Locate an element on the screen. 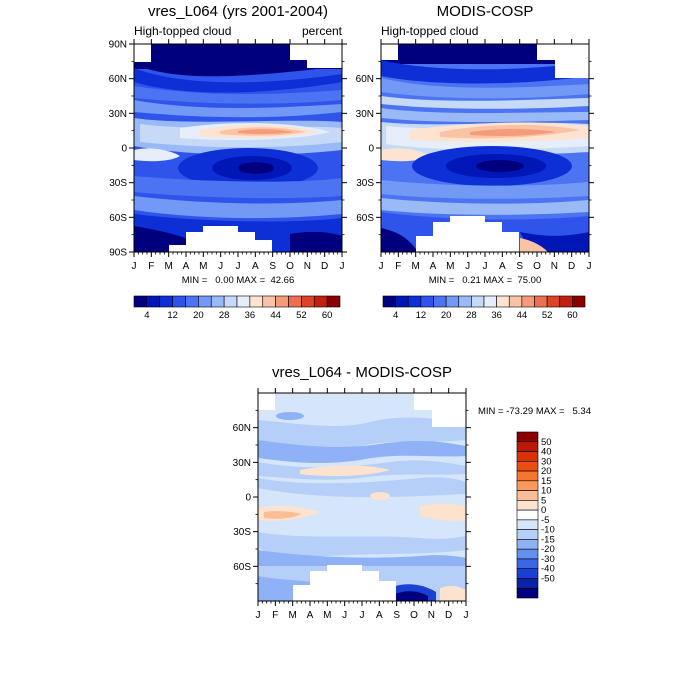 This screenshot has height=700, width=700. y-tick-label: 30S is located at coordinates (118, 183).